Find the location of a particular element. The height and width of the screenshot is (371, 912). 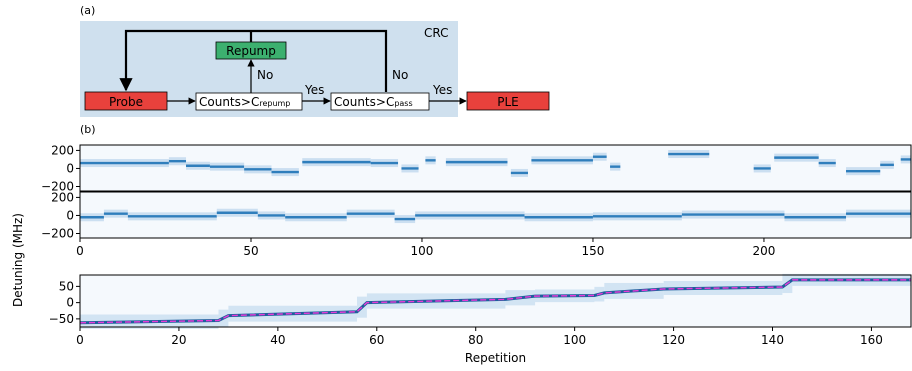

yes-label-1: Yes is located at coordinates (314, 90).